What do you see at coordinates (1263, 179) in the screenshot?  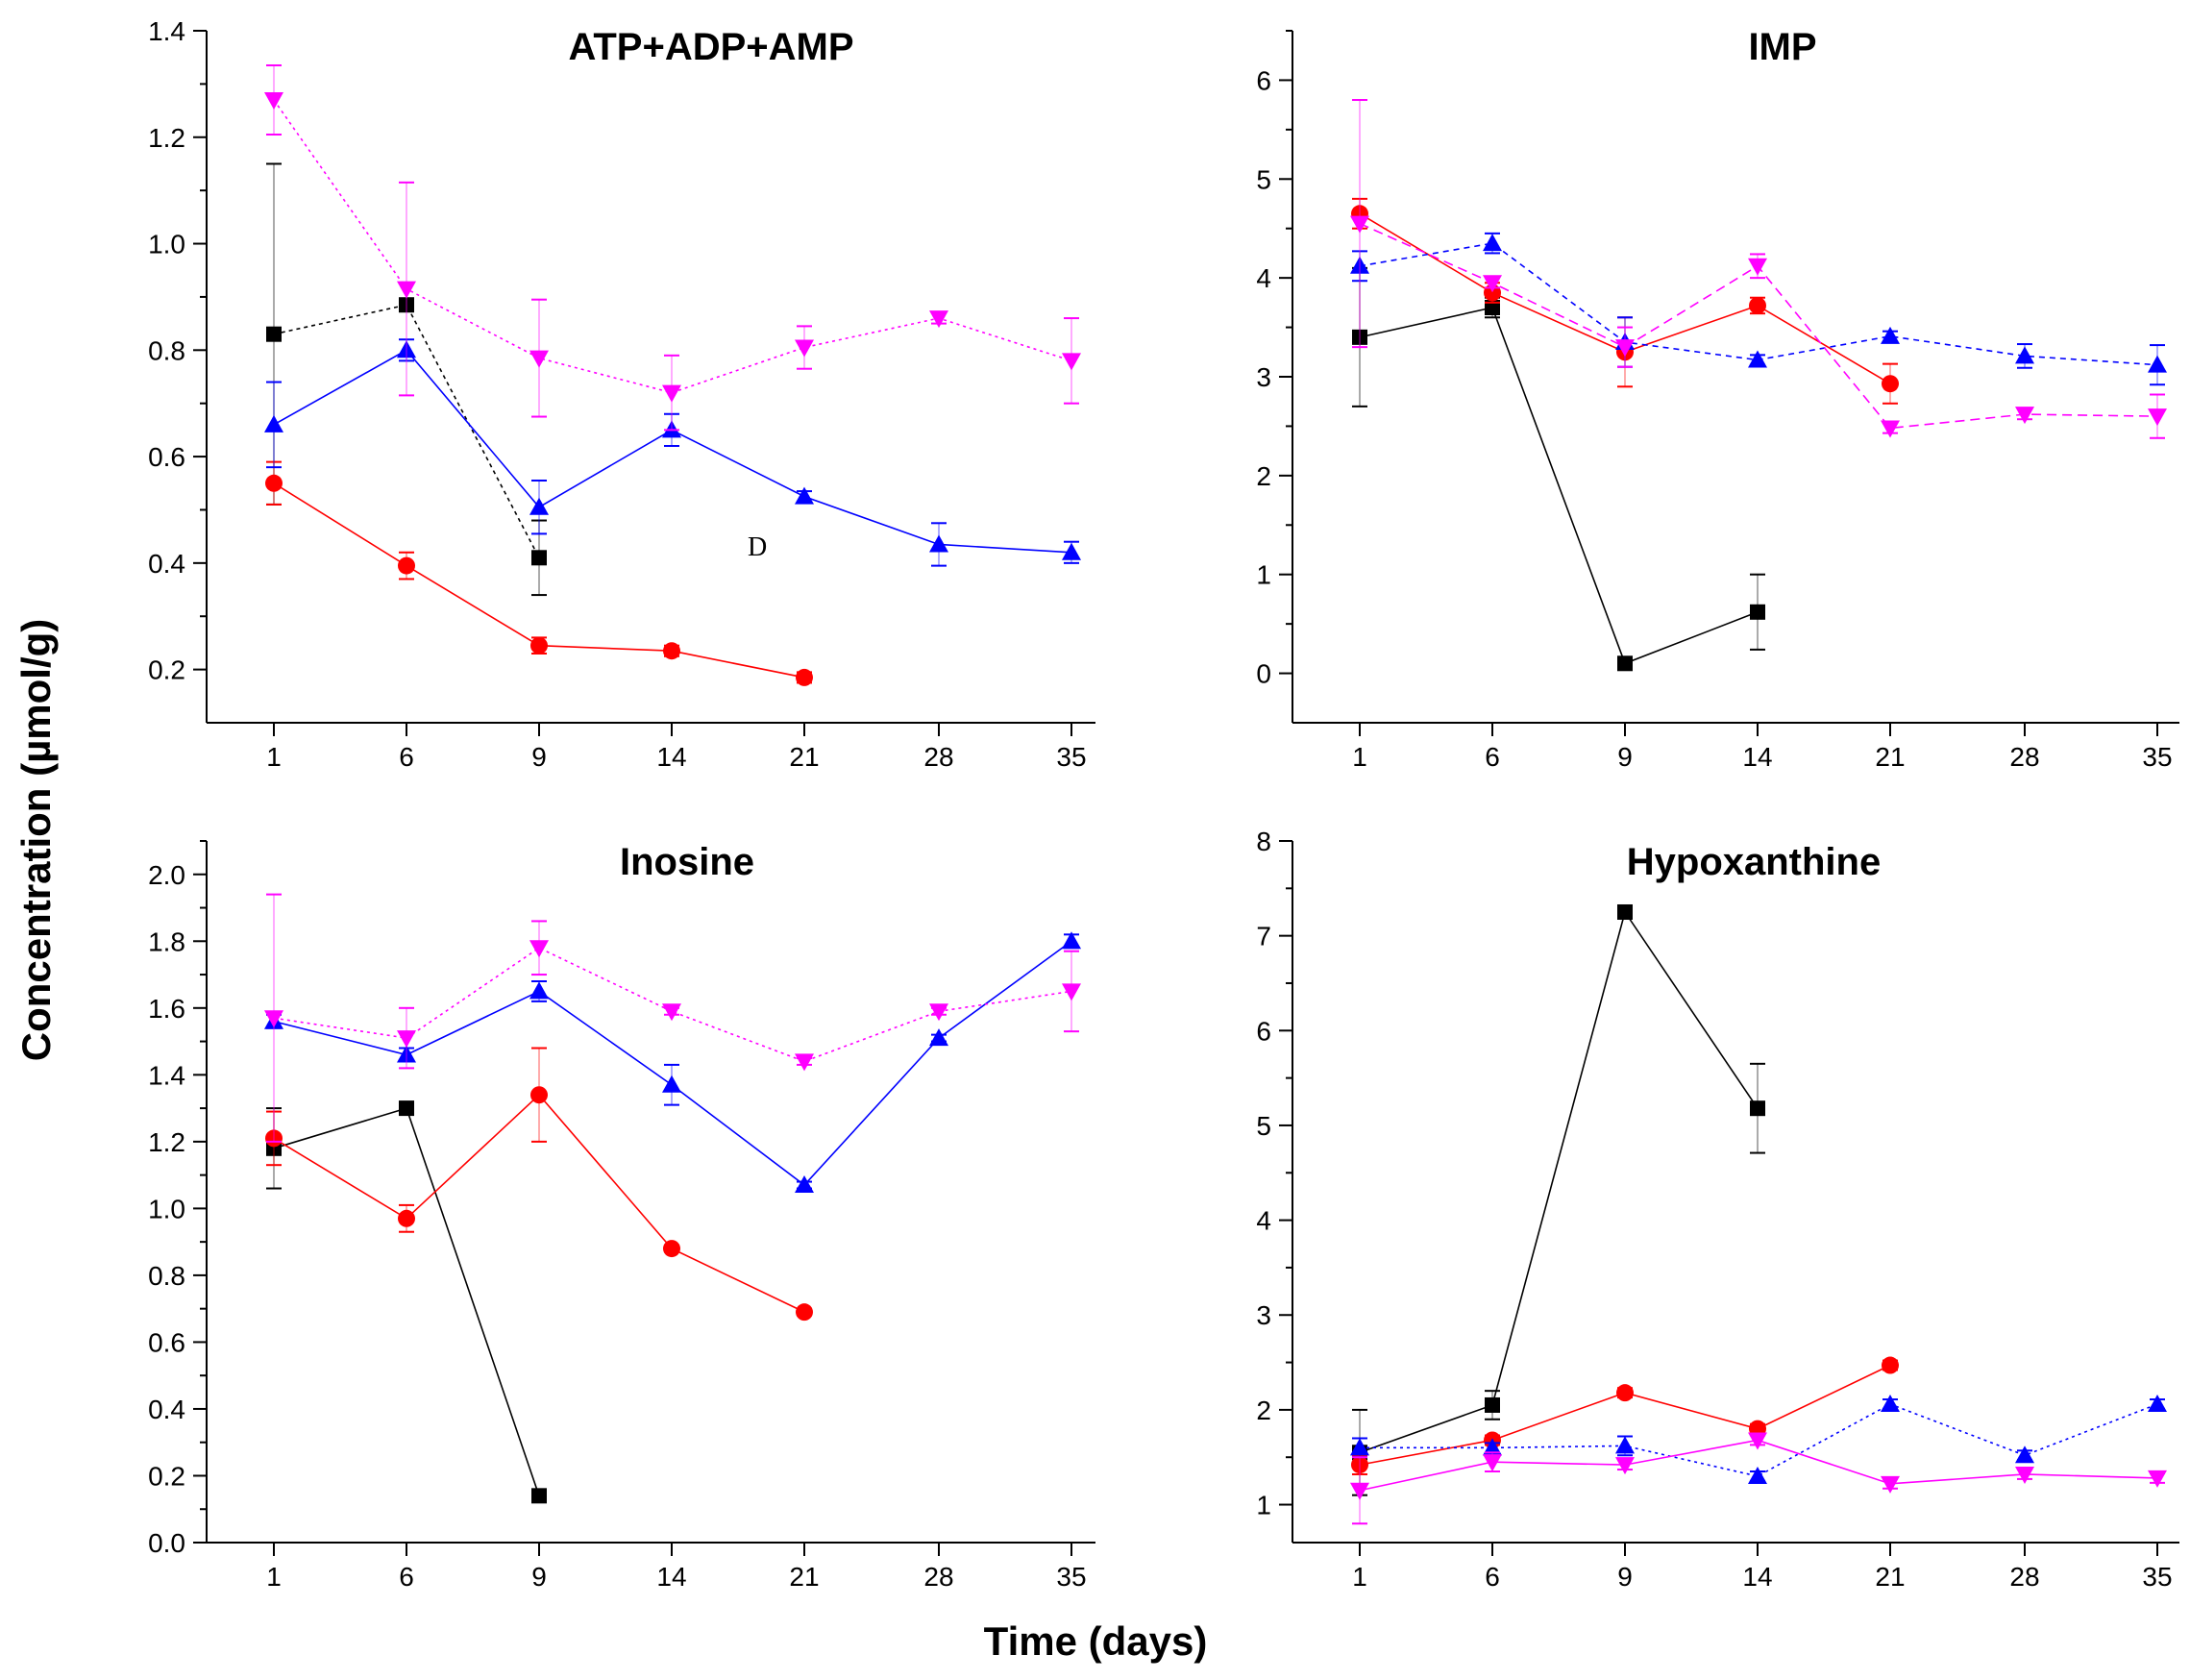 I see `y-tick-label: 5` at bounding box center [1263, 179].